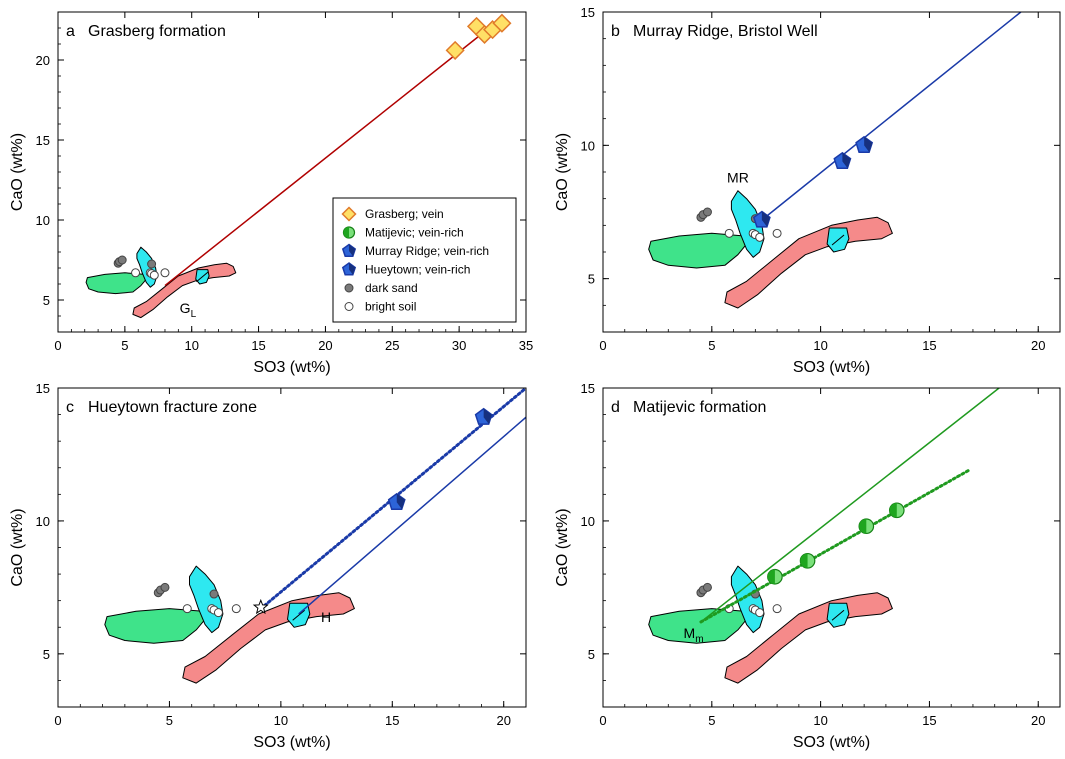 Image resolution: width=1065 pixels, height=759 pixels. I want to click on legend-label: Grasberg; vein, so click(404, 214).